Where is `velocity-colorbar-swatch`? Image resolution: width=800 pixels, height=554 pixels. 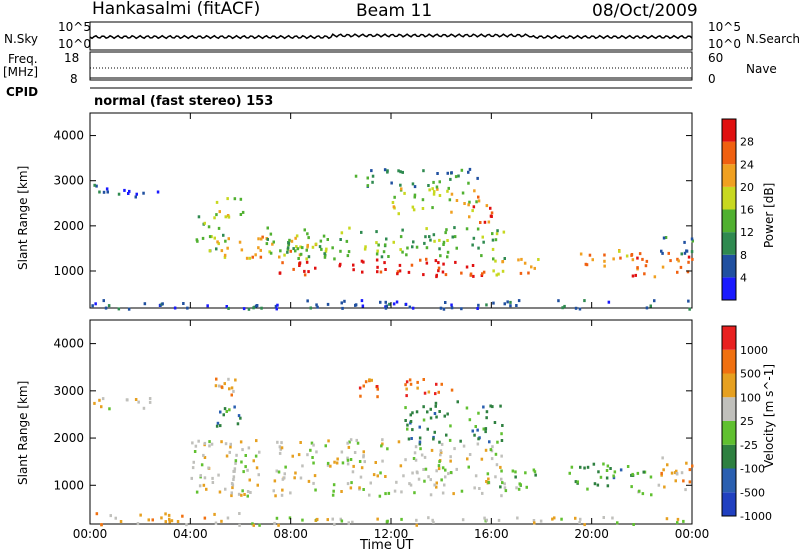
velocity-colorbar-swatch is located at coordinates (729, 409).